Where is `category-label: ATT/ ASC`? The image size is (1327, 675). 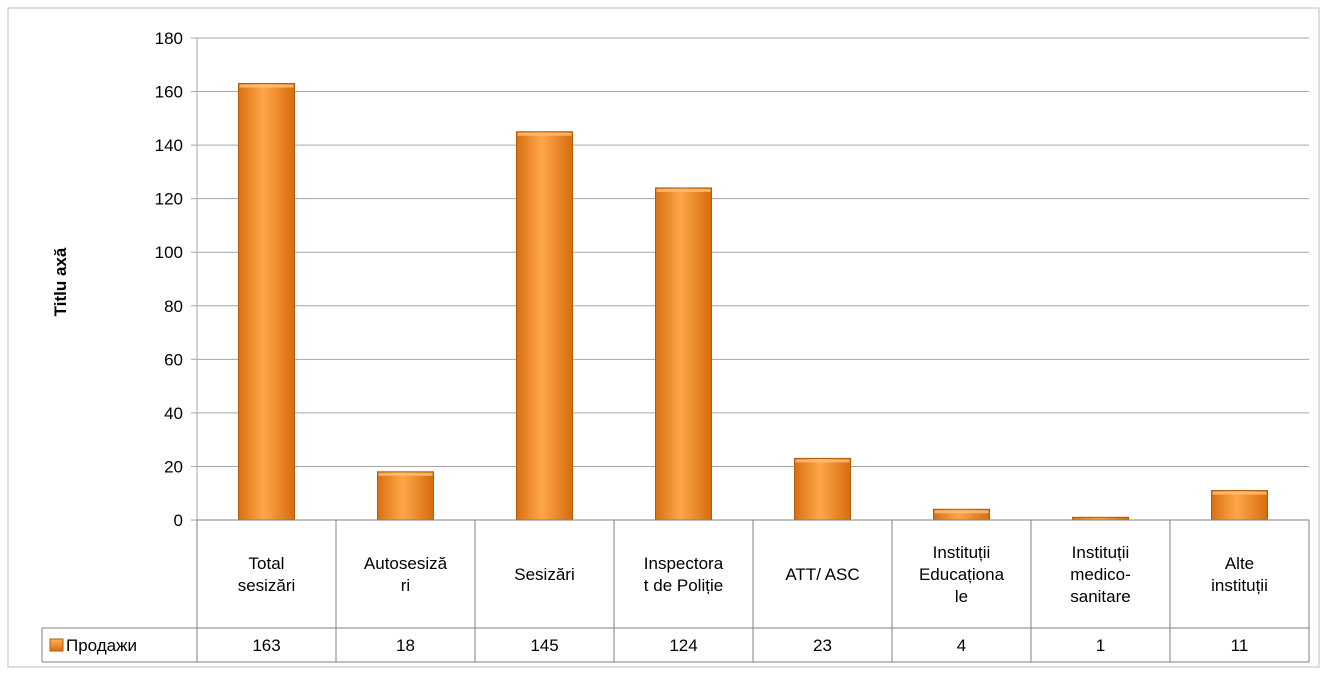 category-label: ATT/ ASC is located at coordinates (822, 574).